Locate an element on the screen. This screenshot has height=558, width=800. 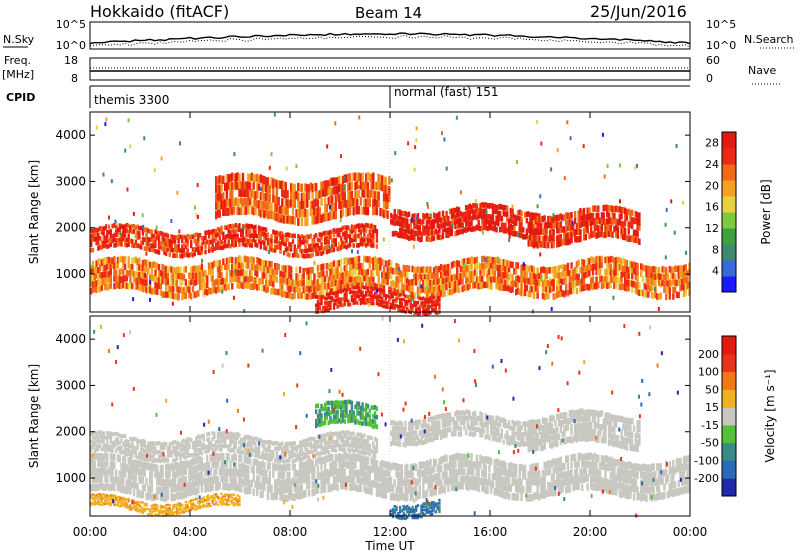
nsearch-label: N.Search is located at coordinates (769, 39).